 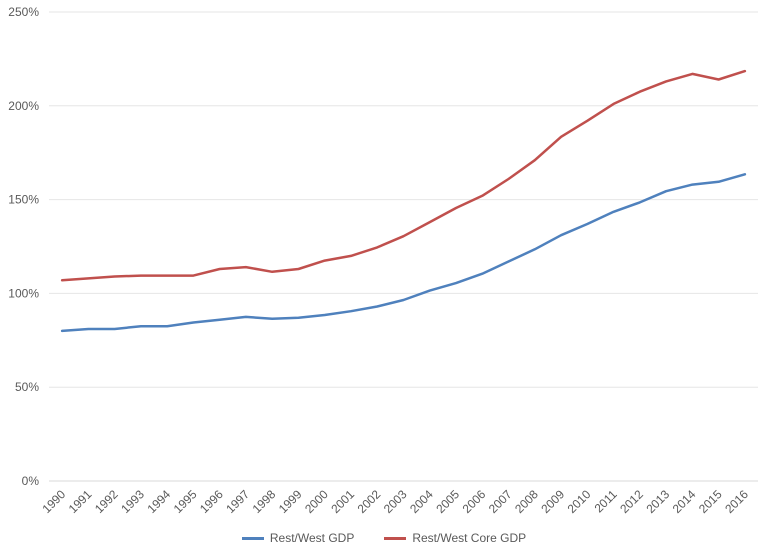 What do you see at coordinates (657, 501) in the screenshot?
I see `x-tick-label: 2013` at bounding box center [657, 501].